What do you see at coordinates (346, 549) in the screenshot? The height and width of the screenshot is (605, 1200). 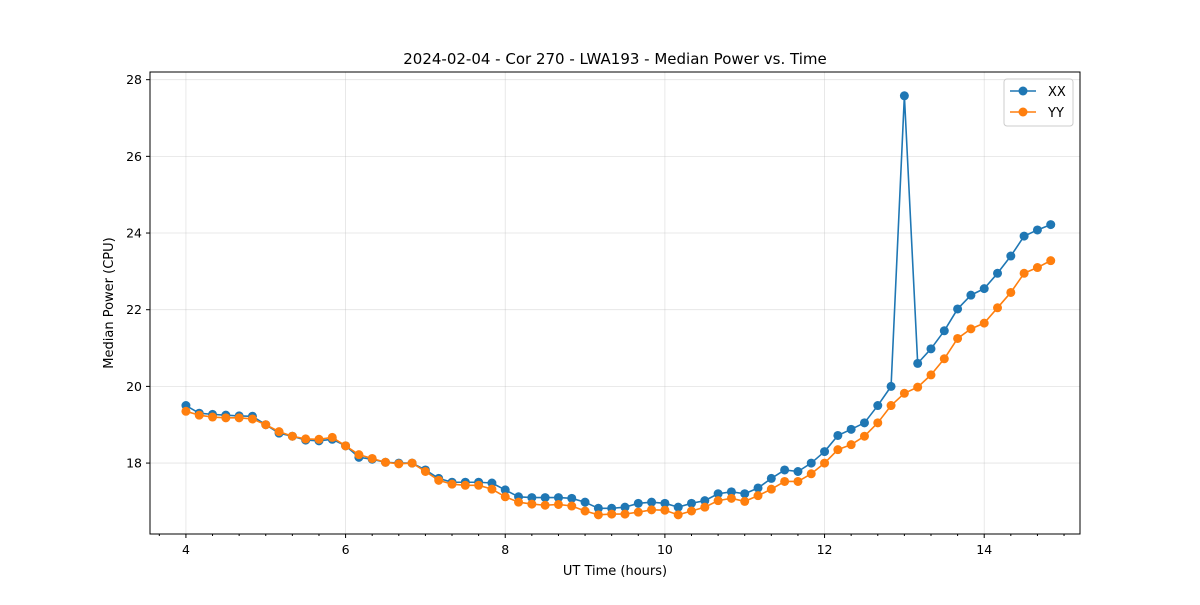 I see `x-tick-label: 6` at bounding box center [346, 549].